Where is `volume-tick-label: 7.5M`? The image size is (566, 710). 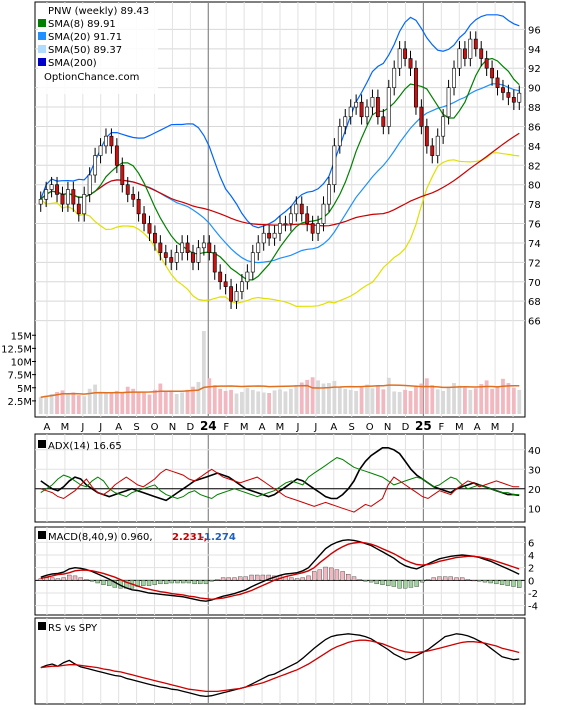 volume-tick-label: 7.5M is located at coordinates (19, 376).